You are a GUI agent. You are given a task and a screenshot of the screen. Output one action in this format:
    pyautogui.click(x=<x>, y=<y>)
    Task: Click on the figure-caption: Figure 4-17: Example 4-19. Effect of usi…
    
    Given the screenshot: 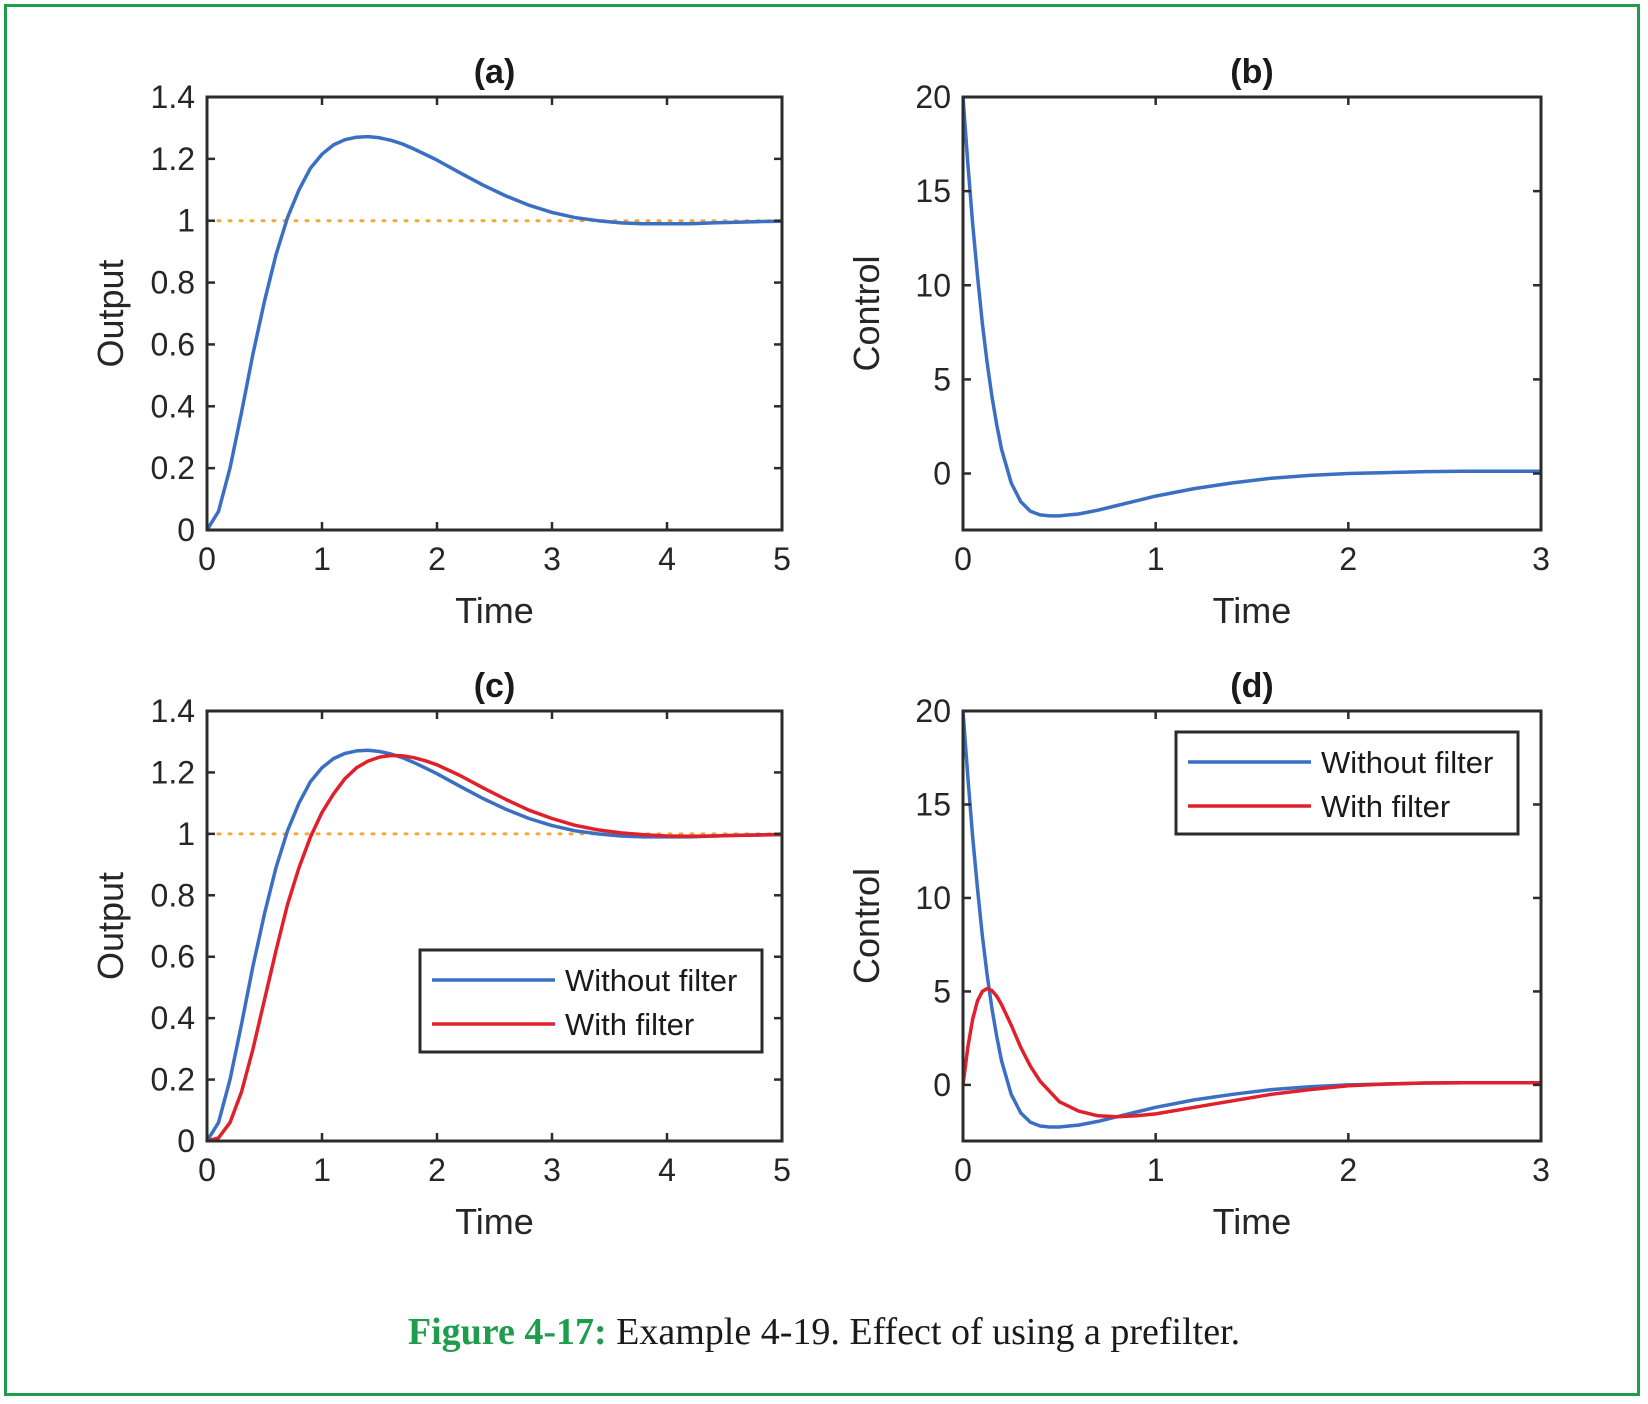 What is the action you would take?
    pyautogui.click(x=824, y=1332)
    